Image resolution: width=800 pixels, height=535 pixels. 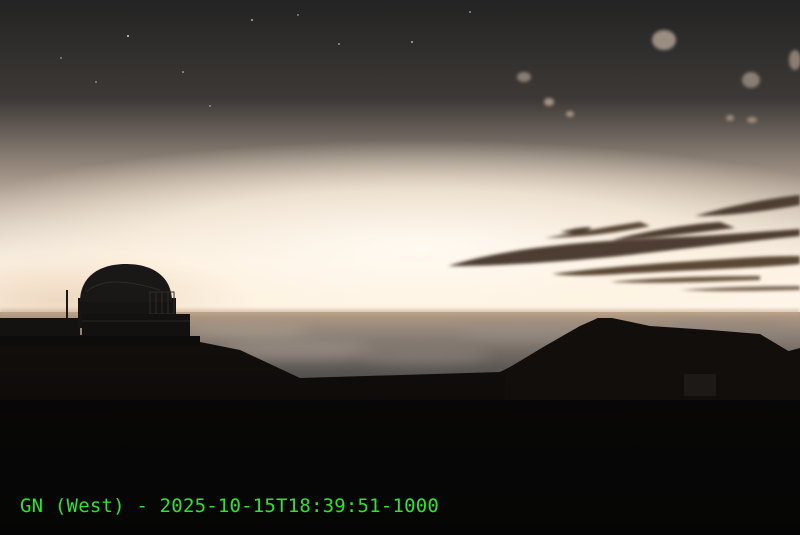 What do you see at coordinates (700, 385) in the screenshot?
I see `small-building` at bounding box center [700, 385].